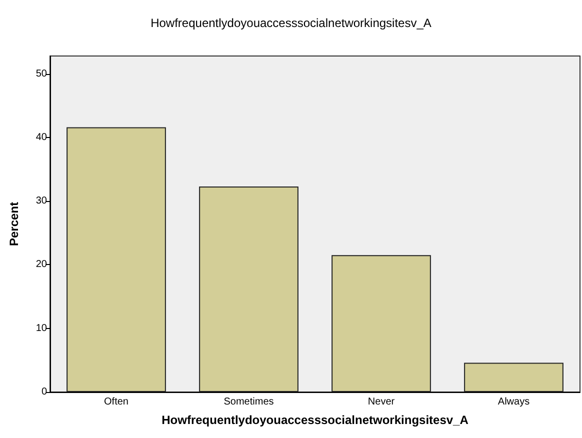  What do you see at coordinates (514, 402) in the screenshot?
I see `x-tick-label: Always` at bounding box center [514, 402].